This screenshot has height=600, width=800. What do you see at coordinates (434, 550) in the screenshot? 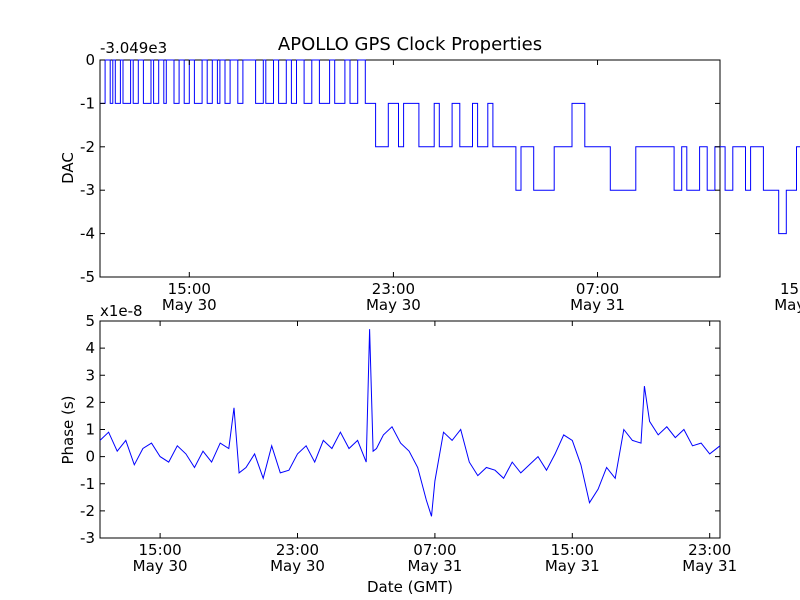
I see `phase-xtick-label-time: 07:00` at bounding box center [434, 550].